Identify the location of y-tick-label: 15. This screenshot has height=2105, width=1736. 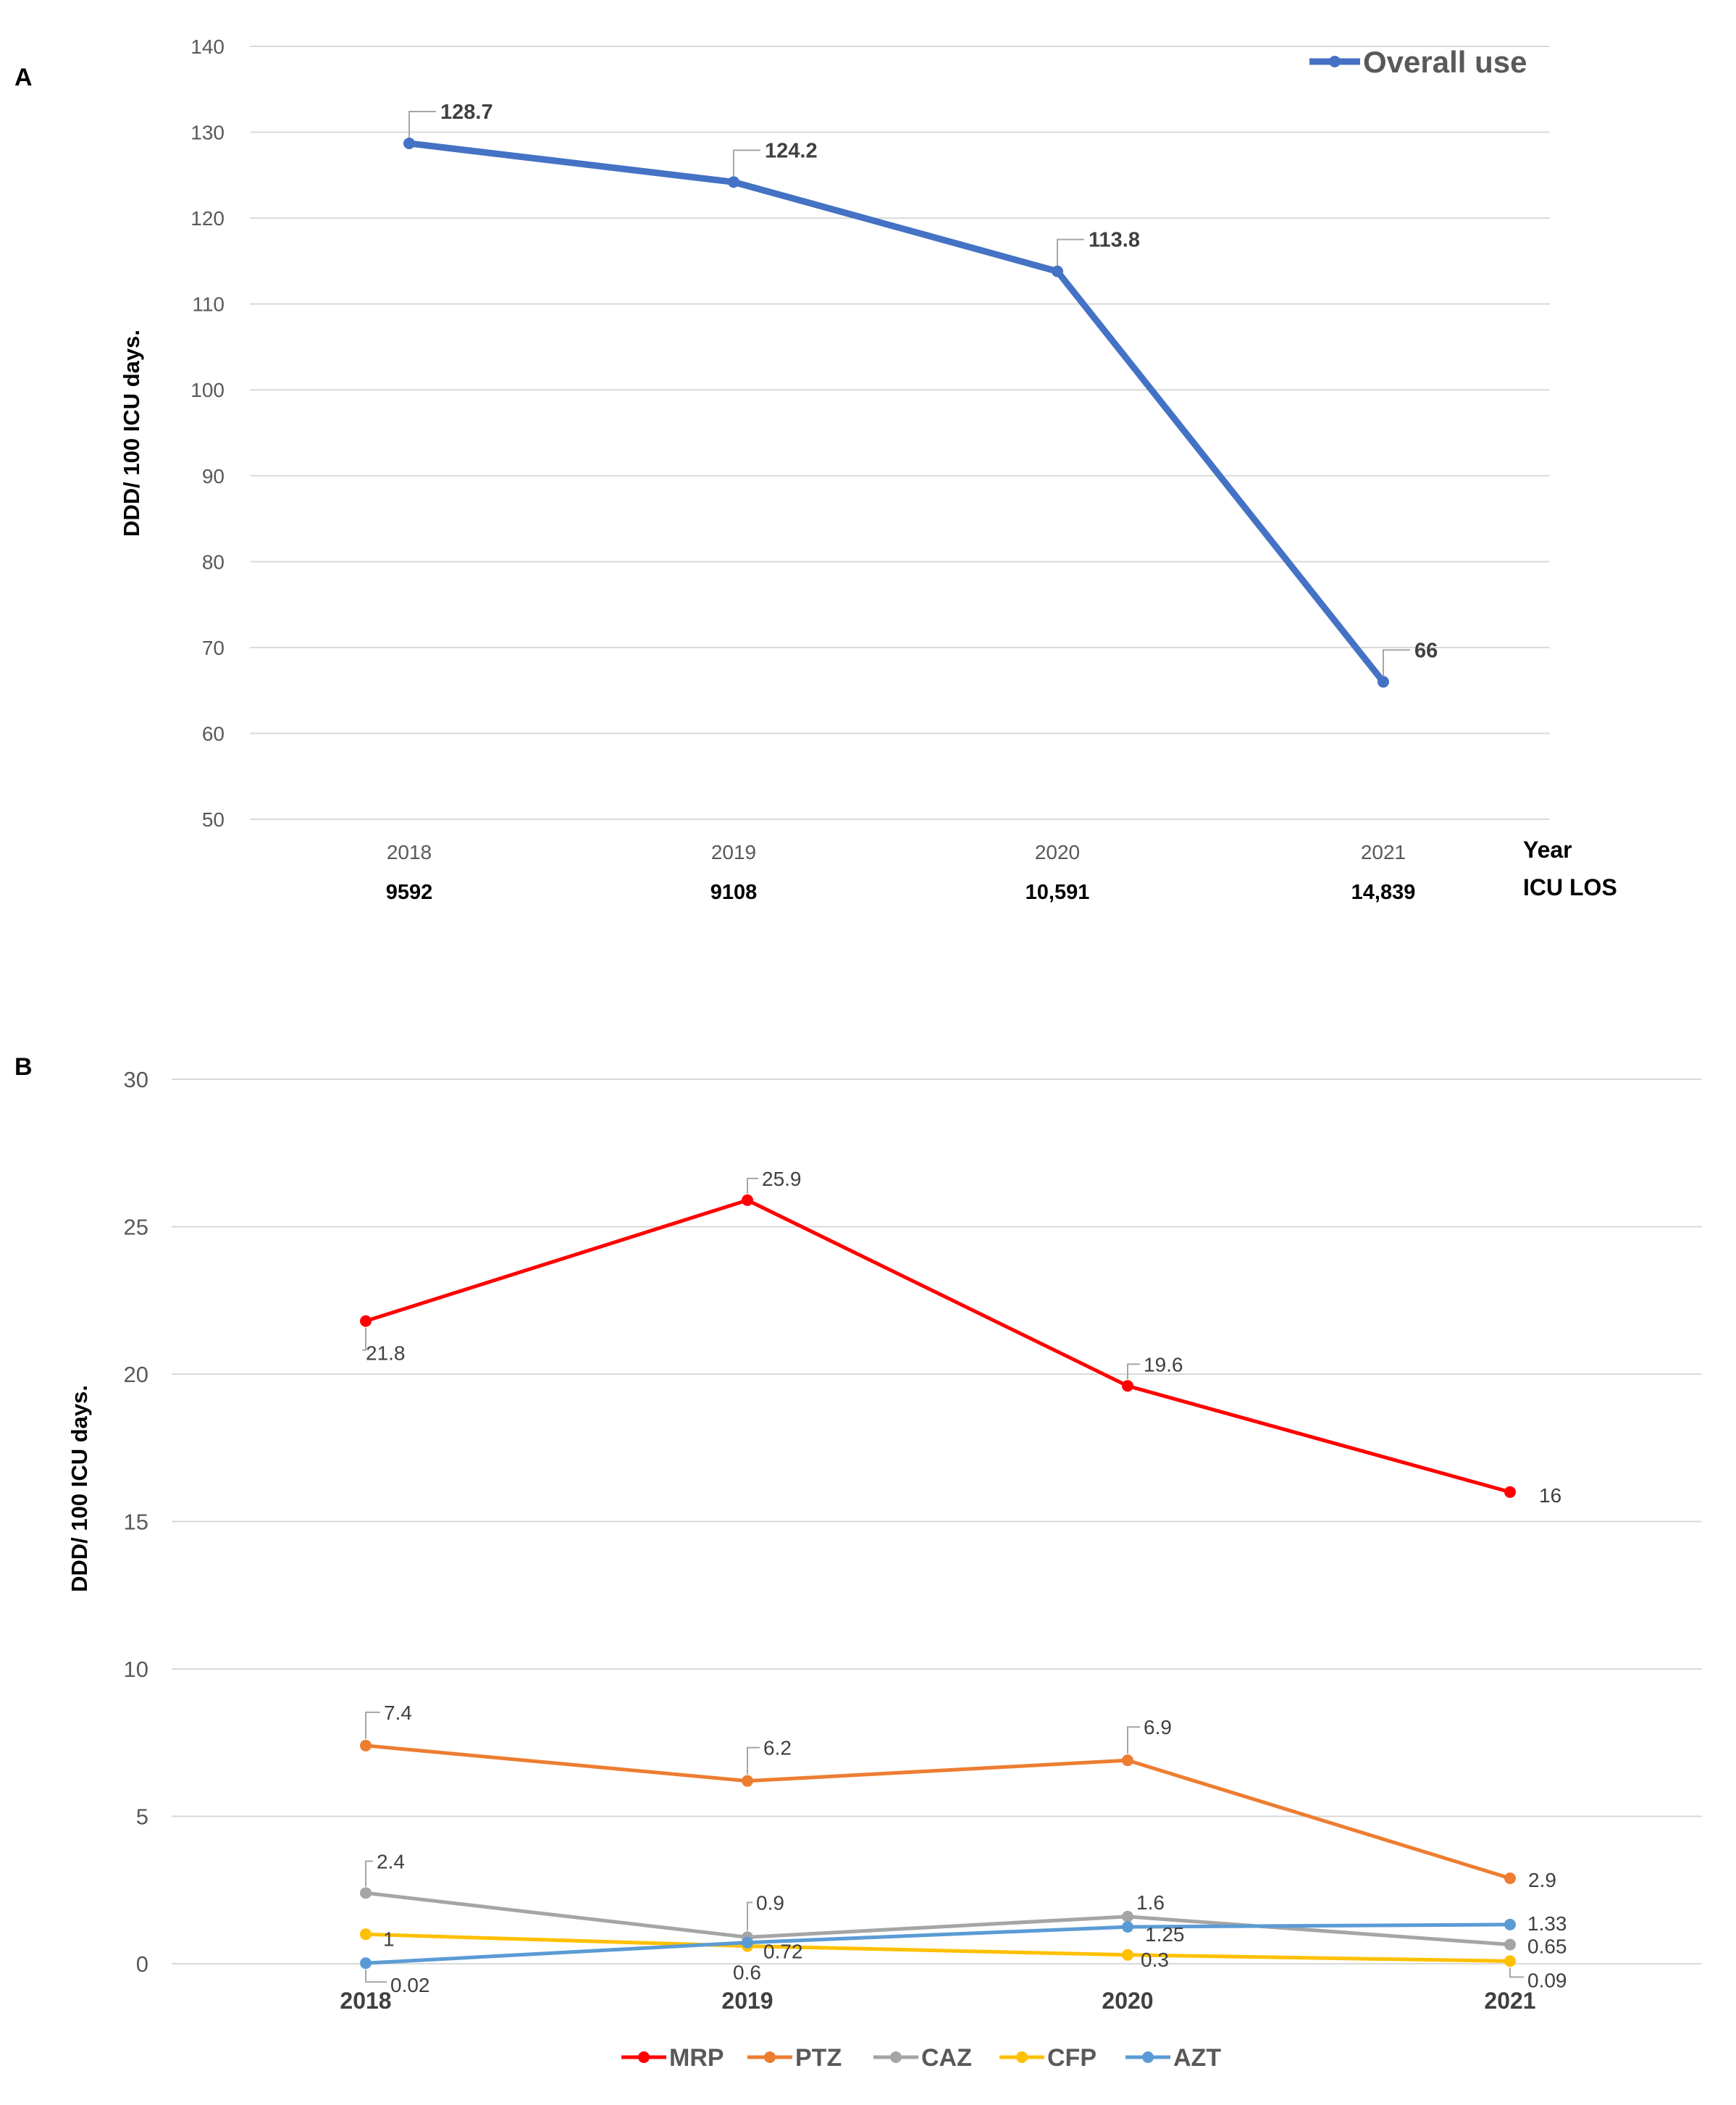
(136, 1522).